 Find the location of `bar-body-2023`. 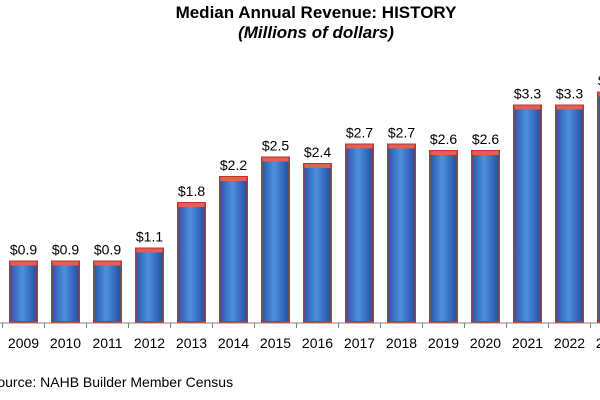

bar-body-2023 is located at coordinates (599, 208).